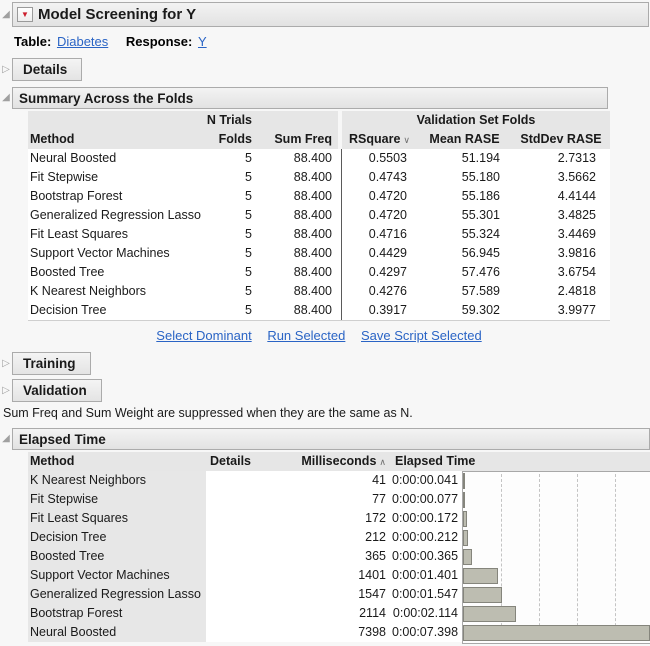 The width and height of the screenshot is (650, 646). Describe the element at coordinates (67, 272) in the screenshot. I see `cell-method: Boosted Tree` at that location.